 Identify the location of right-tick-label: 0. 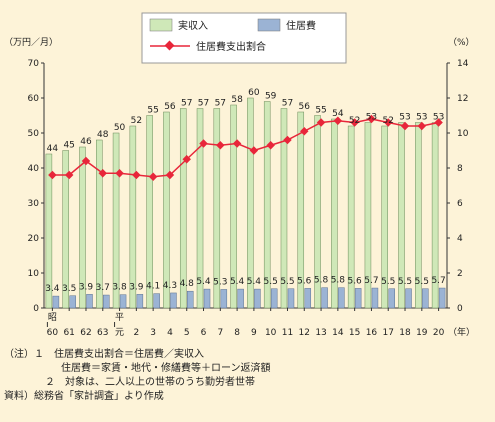
(460, 309).